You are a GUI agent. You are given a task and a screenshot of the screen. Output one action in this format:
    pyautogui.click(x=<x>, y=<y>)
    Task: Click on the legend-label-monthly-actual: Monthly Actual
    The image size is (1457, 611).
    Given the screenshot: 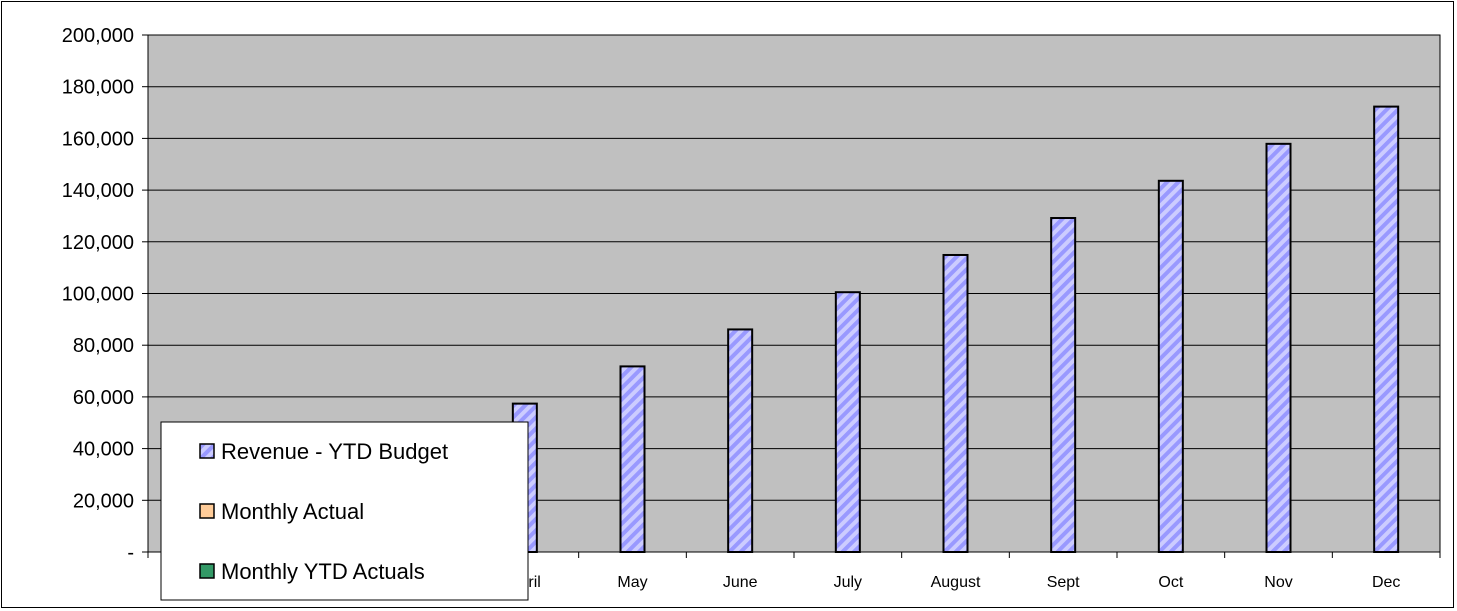 What is the action you would take?
    pyautogui.click(x=292, y=511)
    